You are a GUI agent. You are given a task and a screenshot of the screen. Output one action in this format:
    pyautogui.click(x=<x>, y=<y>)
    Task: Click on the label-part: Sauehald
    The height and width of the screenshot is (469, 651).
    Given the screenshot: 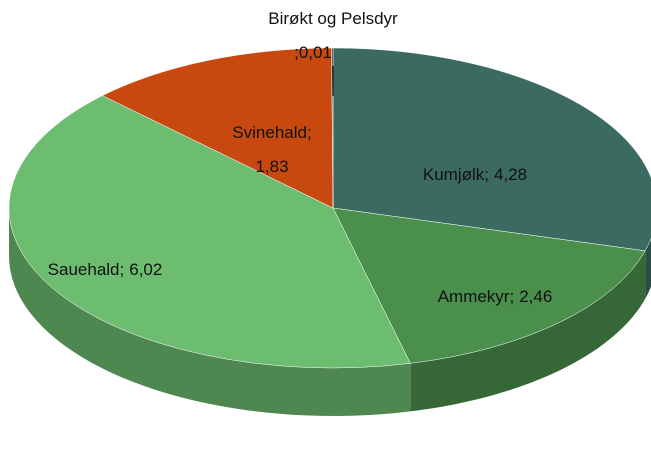 What is the action you would take?
    pyautogui.click(x=84, y=269)
    